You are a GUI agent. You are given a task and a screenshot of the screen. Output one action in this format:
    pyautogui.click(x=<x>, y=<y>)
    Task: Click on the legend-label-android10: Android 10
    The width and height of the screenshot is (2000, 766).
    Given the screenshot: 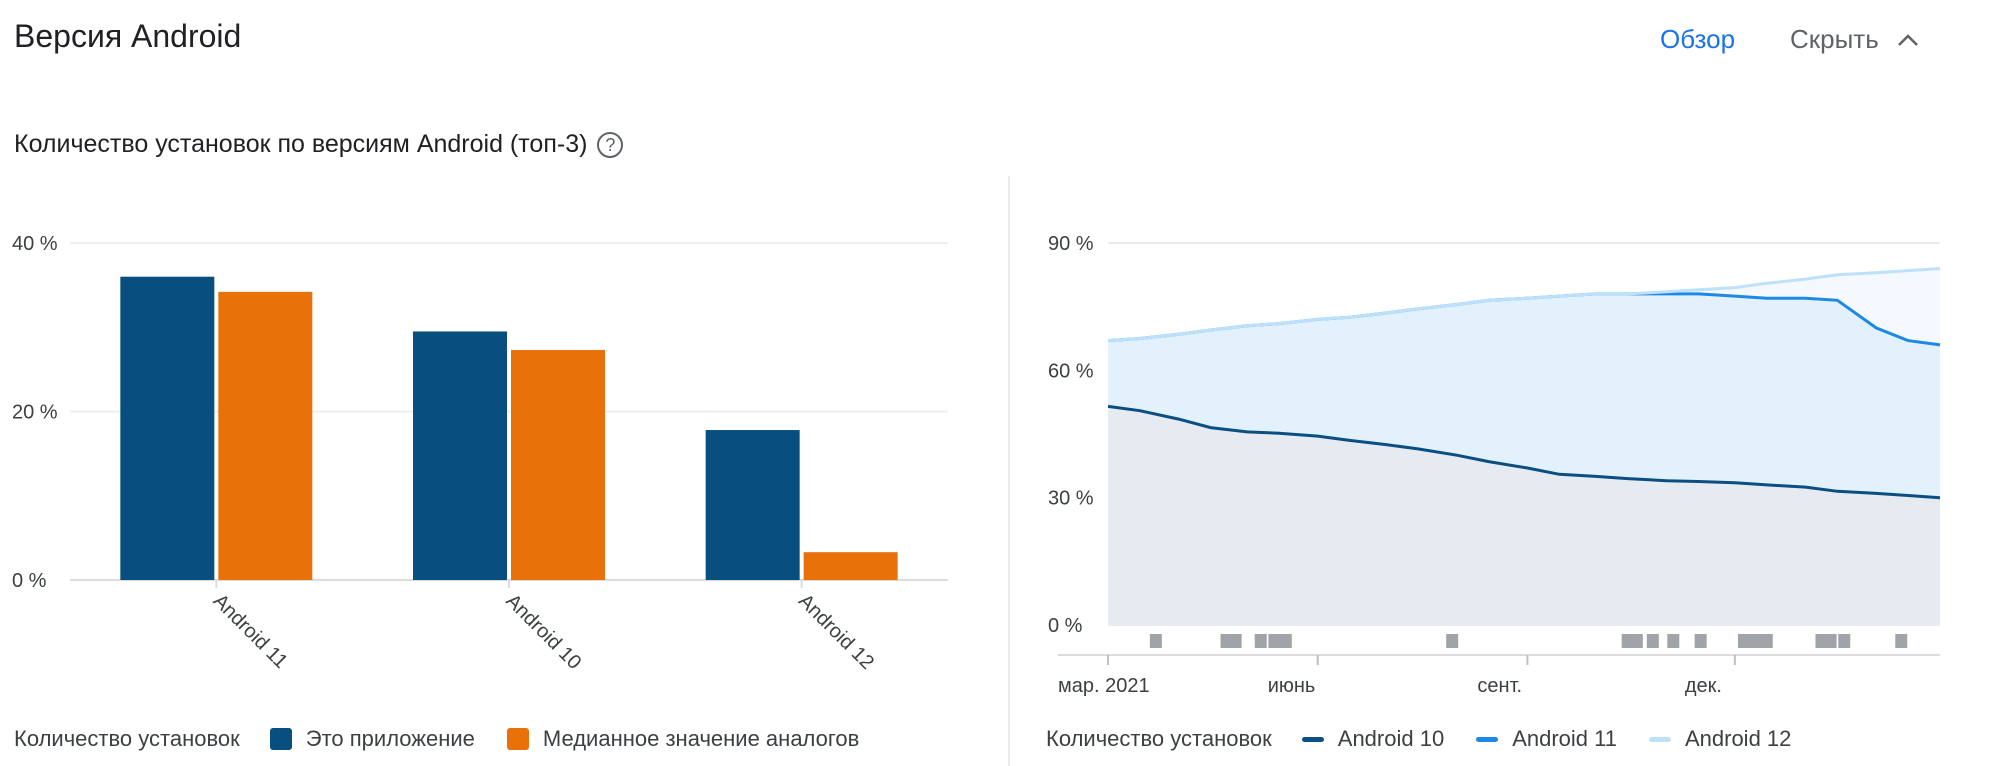 What is the action you would take?
    pyautogui.click(x=1391, y=738)
    